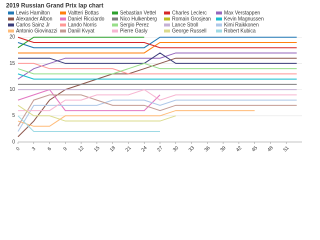  I want to click on legend-label: Romain Grosjean, so click(191, 19).